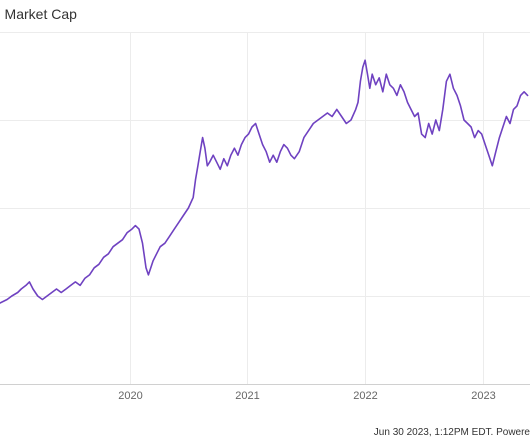 Image resolution: width=530 pixels, height=442 pixels. I want to click on x-tick-label-2021: 2021, so click(247, 396).